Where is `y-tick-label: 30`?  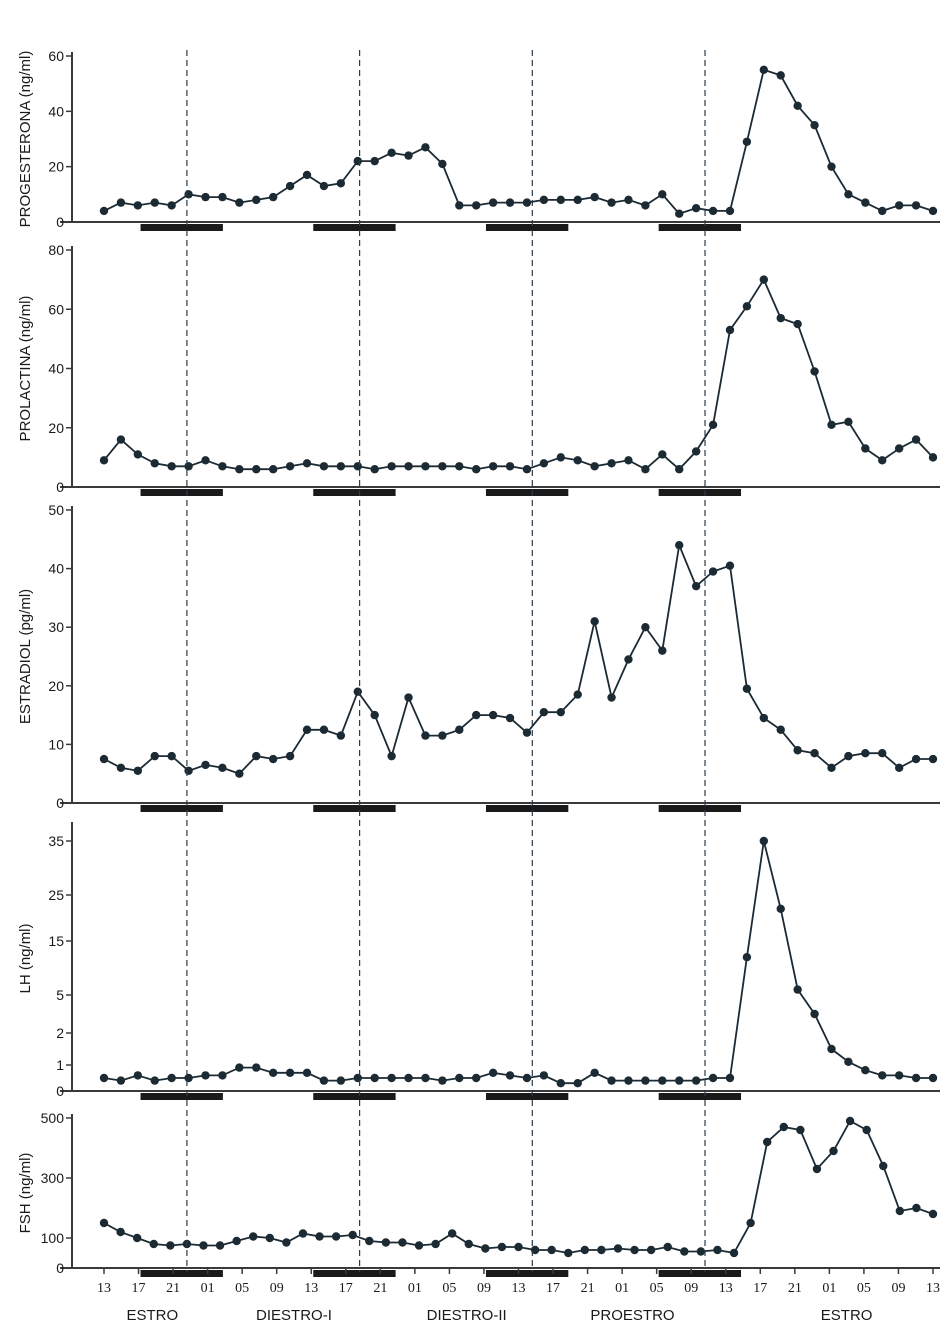 y-tick-label: 30 is located at coordinates (56, 627).